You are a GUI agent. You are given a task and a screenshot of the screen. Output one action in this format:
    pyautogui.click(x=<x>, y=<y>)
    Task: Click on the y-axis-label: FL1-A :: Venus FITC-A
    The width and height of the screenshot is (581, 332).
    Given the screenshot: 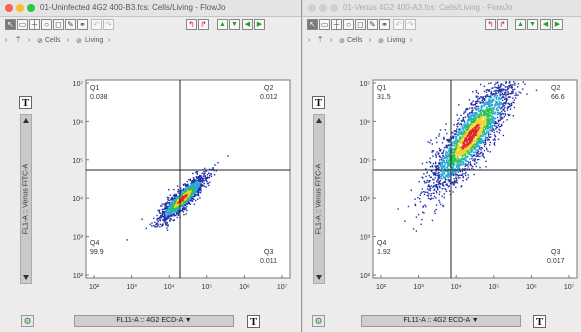 What is the action you would take?
    pyautogui.click(x=26, y=199)
    